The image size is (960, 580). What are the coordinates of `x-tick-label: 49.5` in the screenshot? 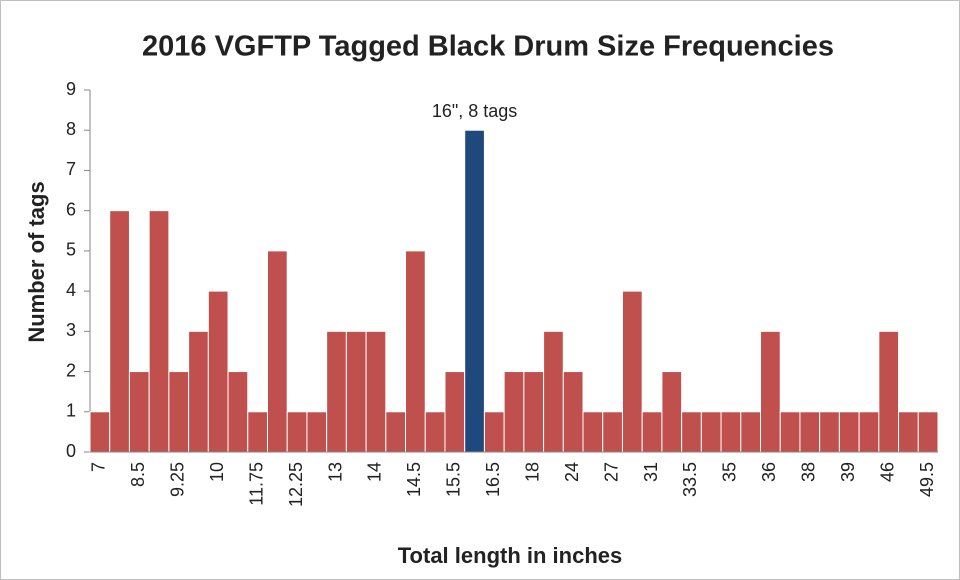 It's located at (927, 479).